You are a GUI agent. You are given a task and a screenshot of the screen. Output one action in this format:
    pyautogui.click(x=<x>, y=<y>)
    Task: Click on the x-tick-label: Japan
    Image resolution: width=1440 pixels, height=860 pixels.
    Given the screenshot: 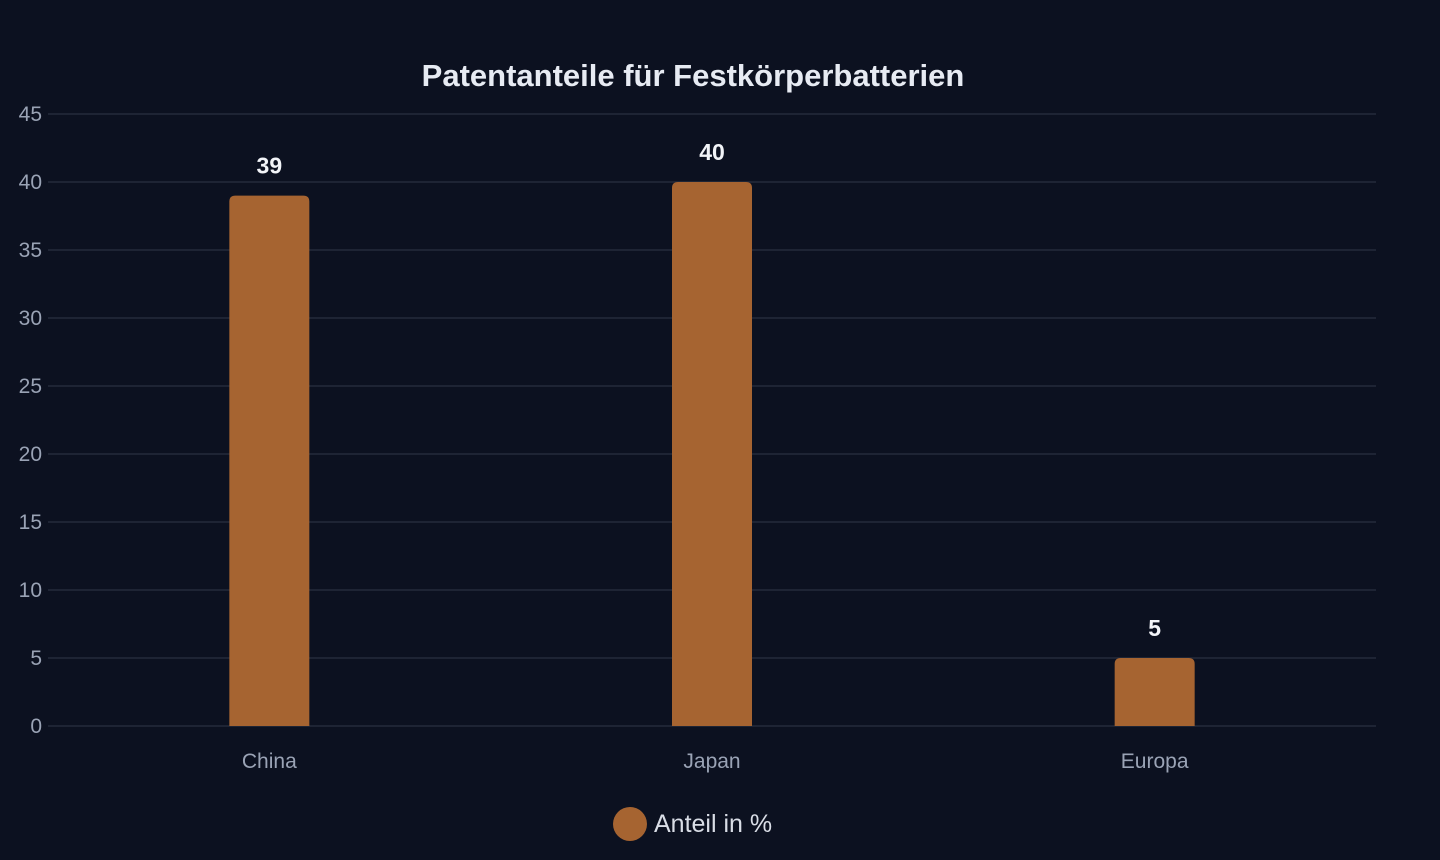 What is the action you would take?
    pyautogui.click(x=711, y=761)
    